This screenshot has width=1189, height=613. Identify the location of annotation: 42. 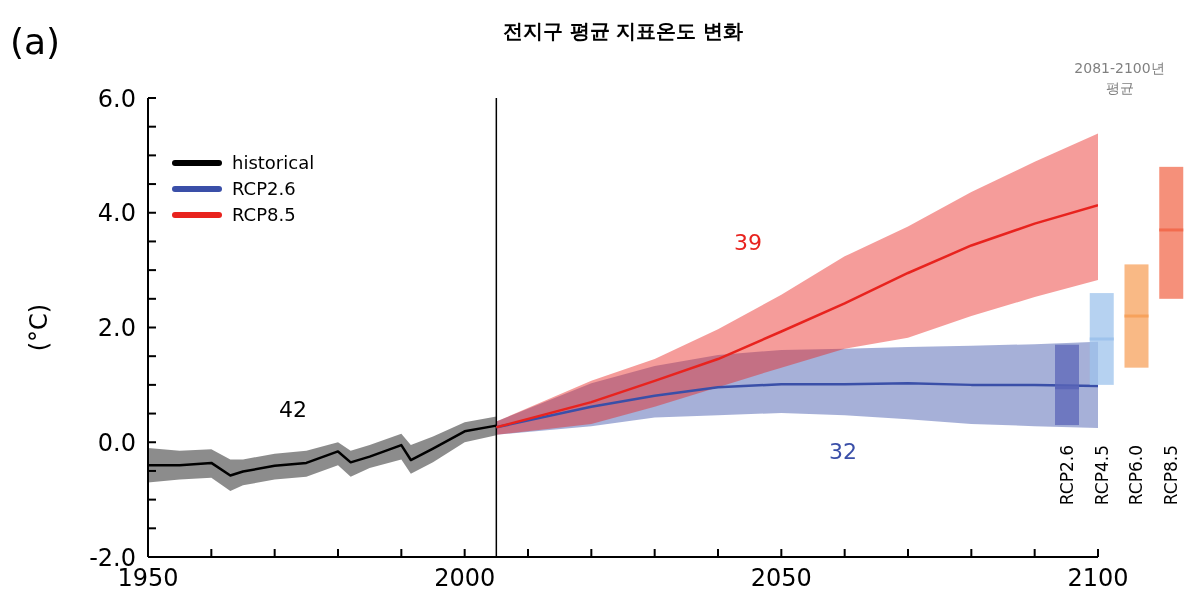
(293, 410).